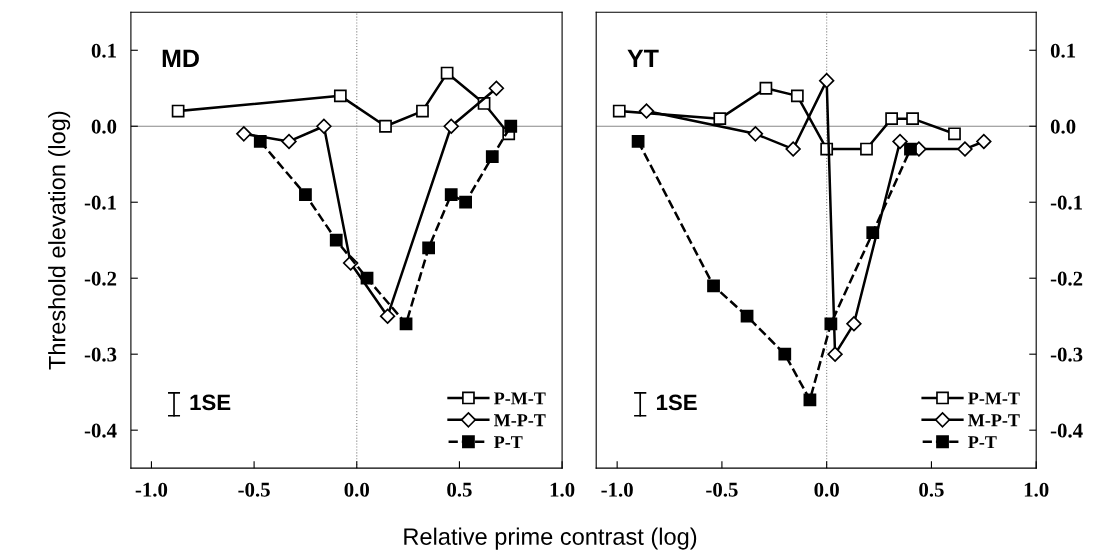 This screenshot has width=1100, height=558. Describe the element at coordinates (180, 58) in the screenshot. I see `annotation: MD` at that location.